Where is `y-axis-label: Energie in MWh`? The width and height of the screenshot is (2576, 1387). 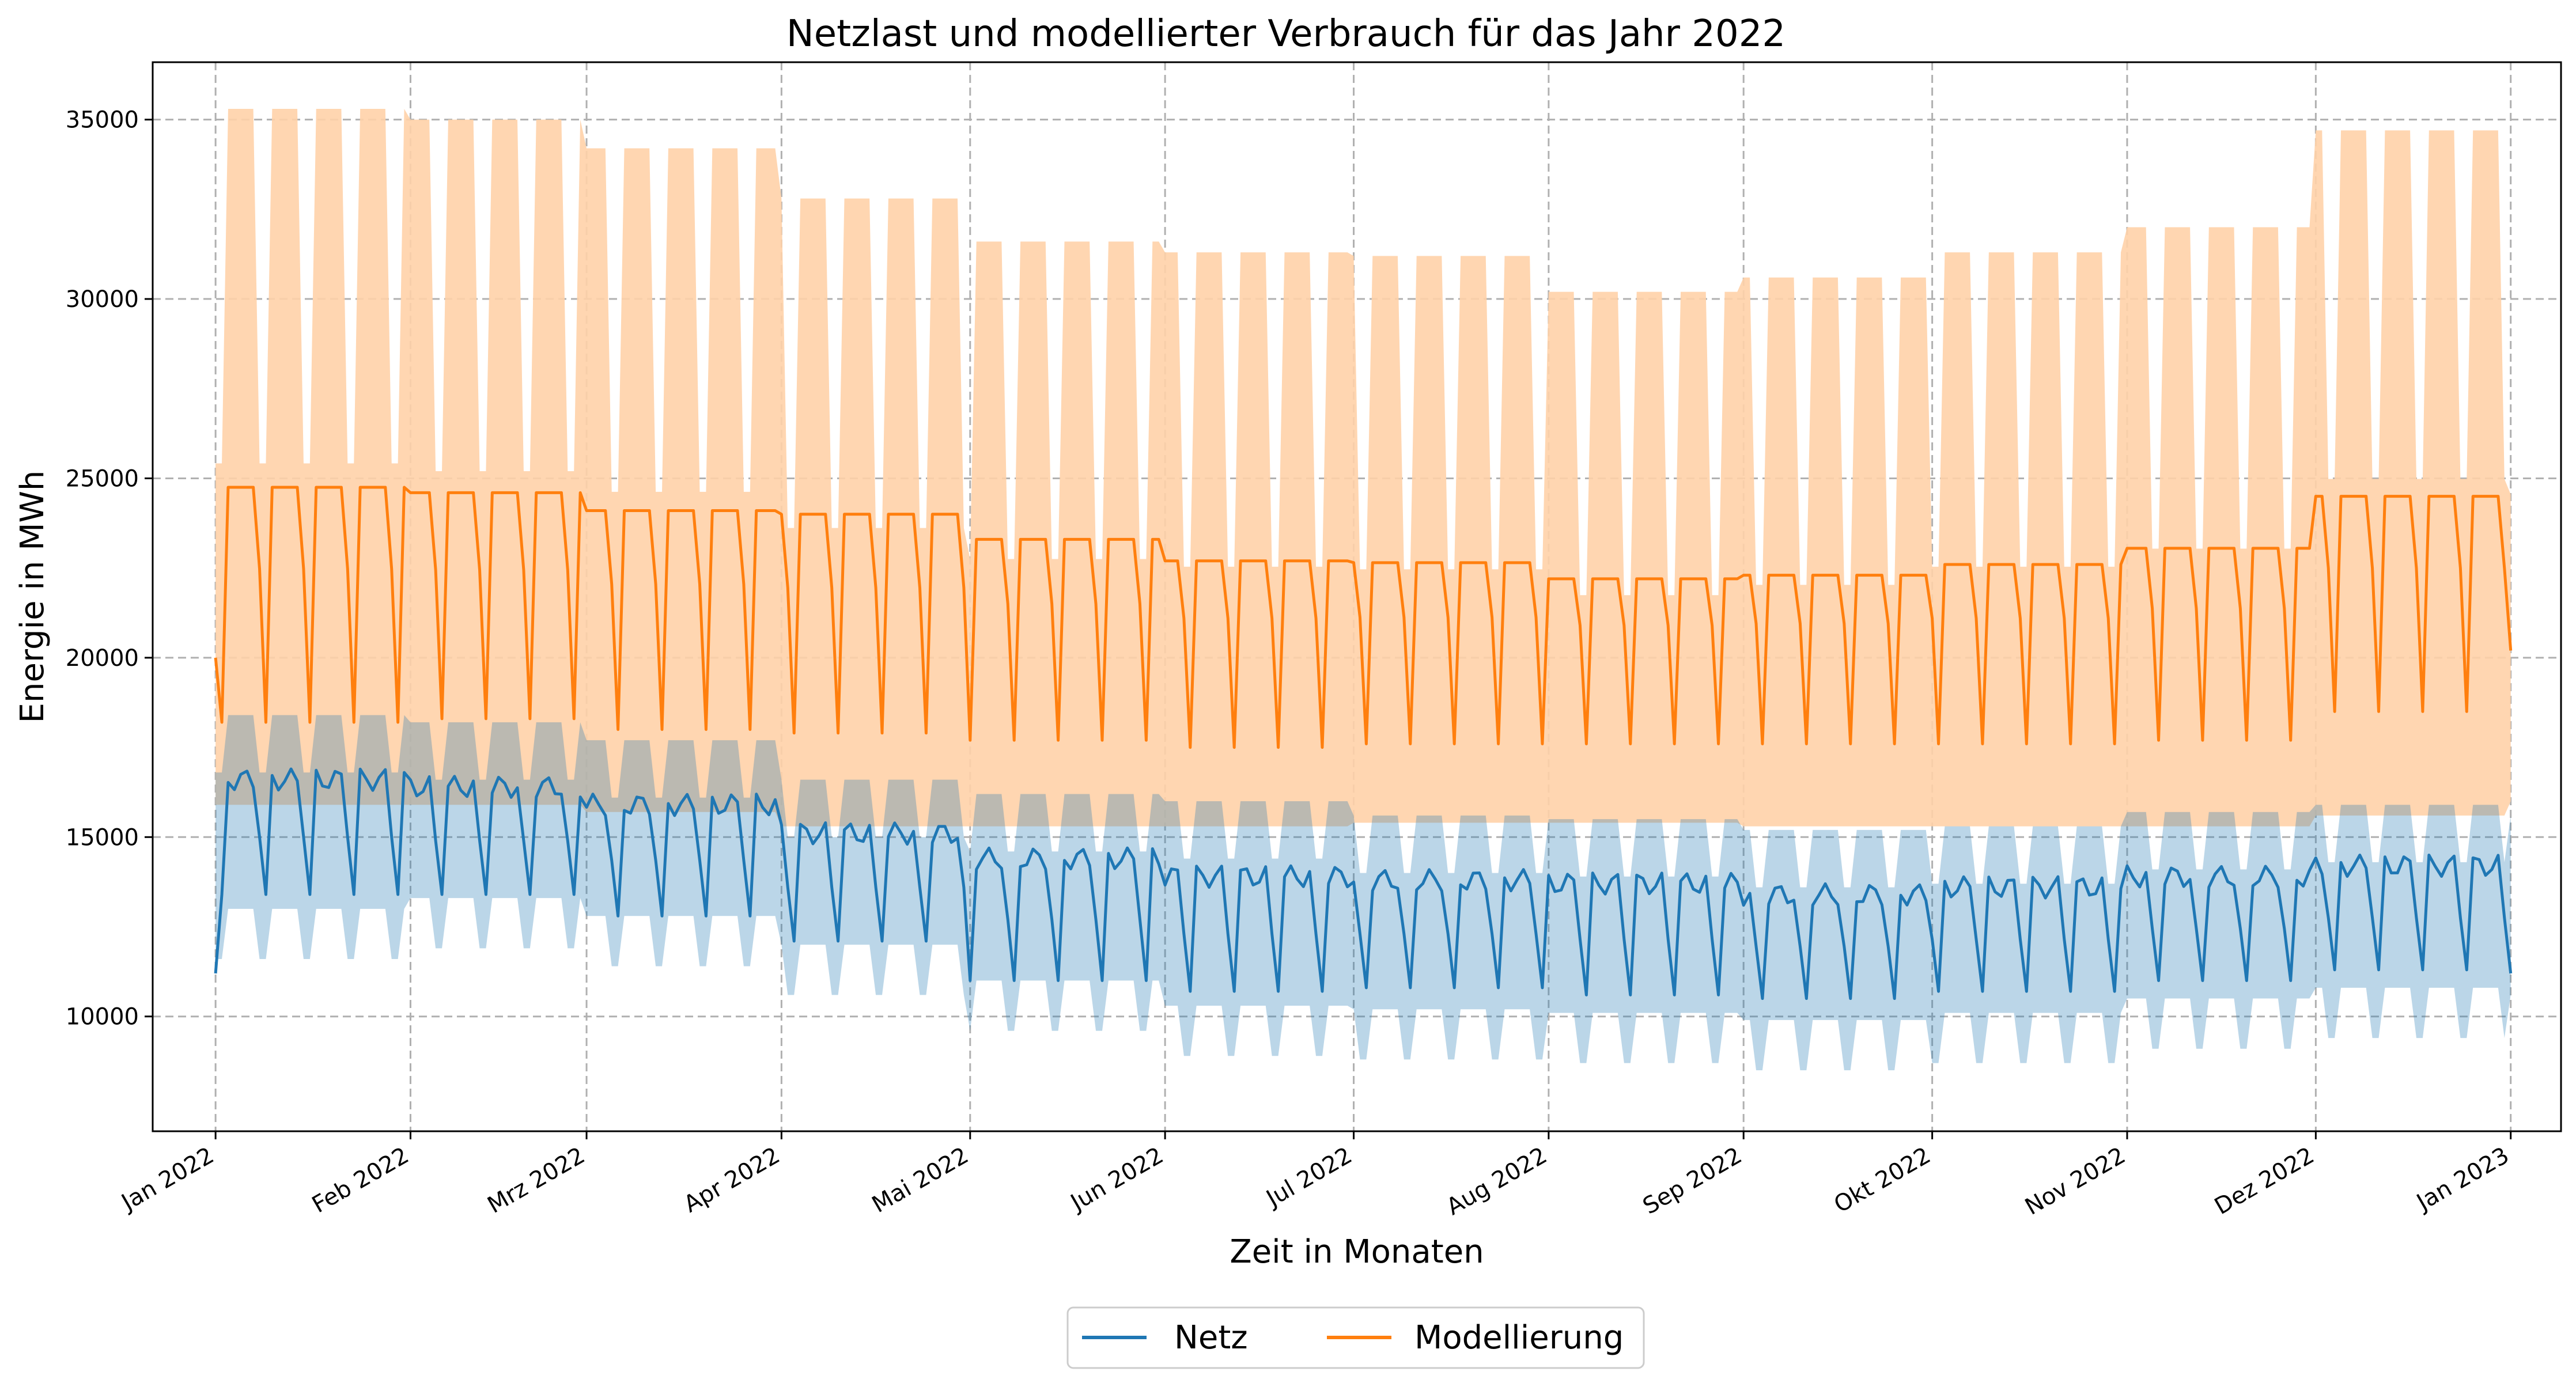 y-axis-label: Energie in MWh is located at coordinates (32, 597).